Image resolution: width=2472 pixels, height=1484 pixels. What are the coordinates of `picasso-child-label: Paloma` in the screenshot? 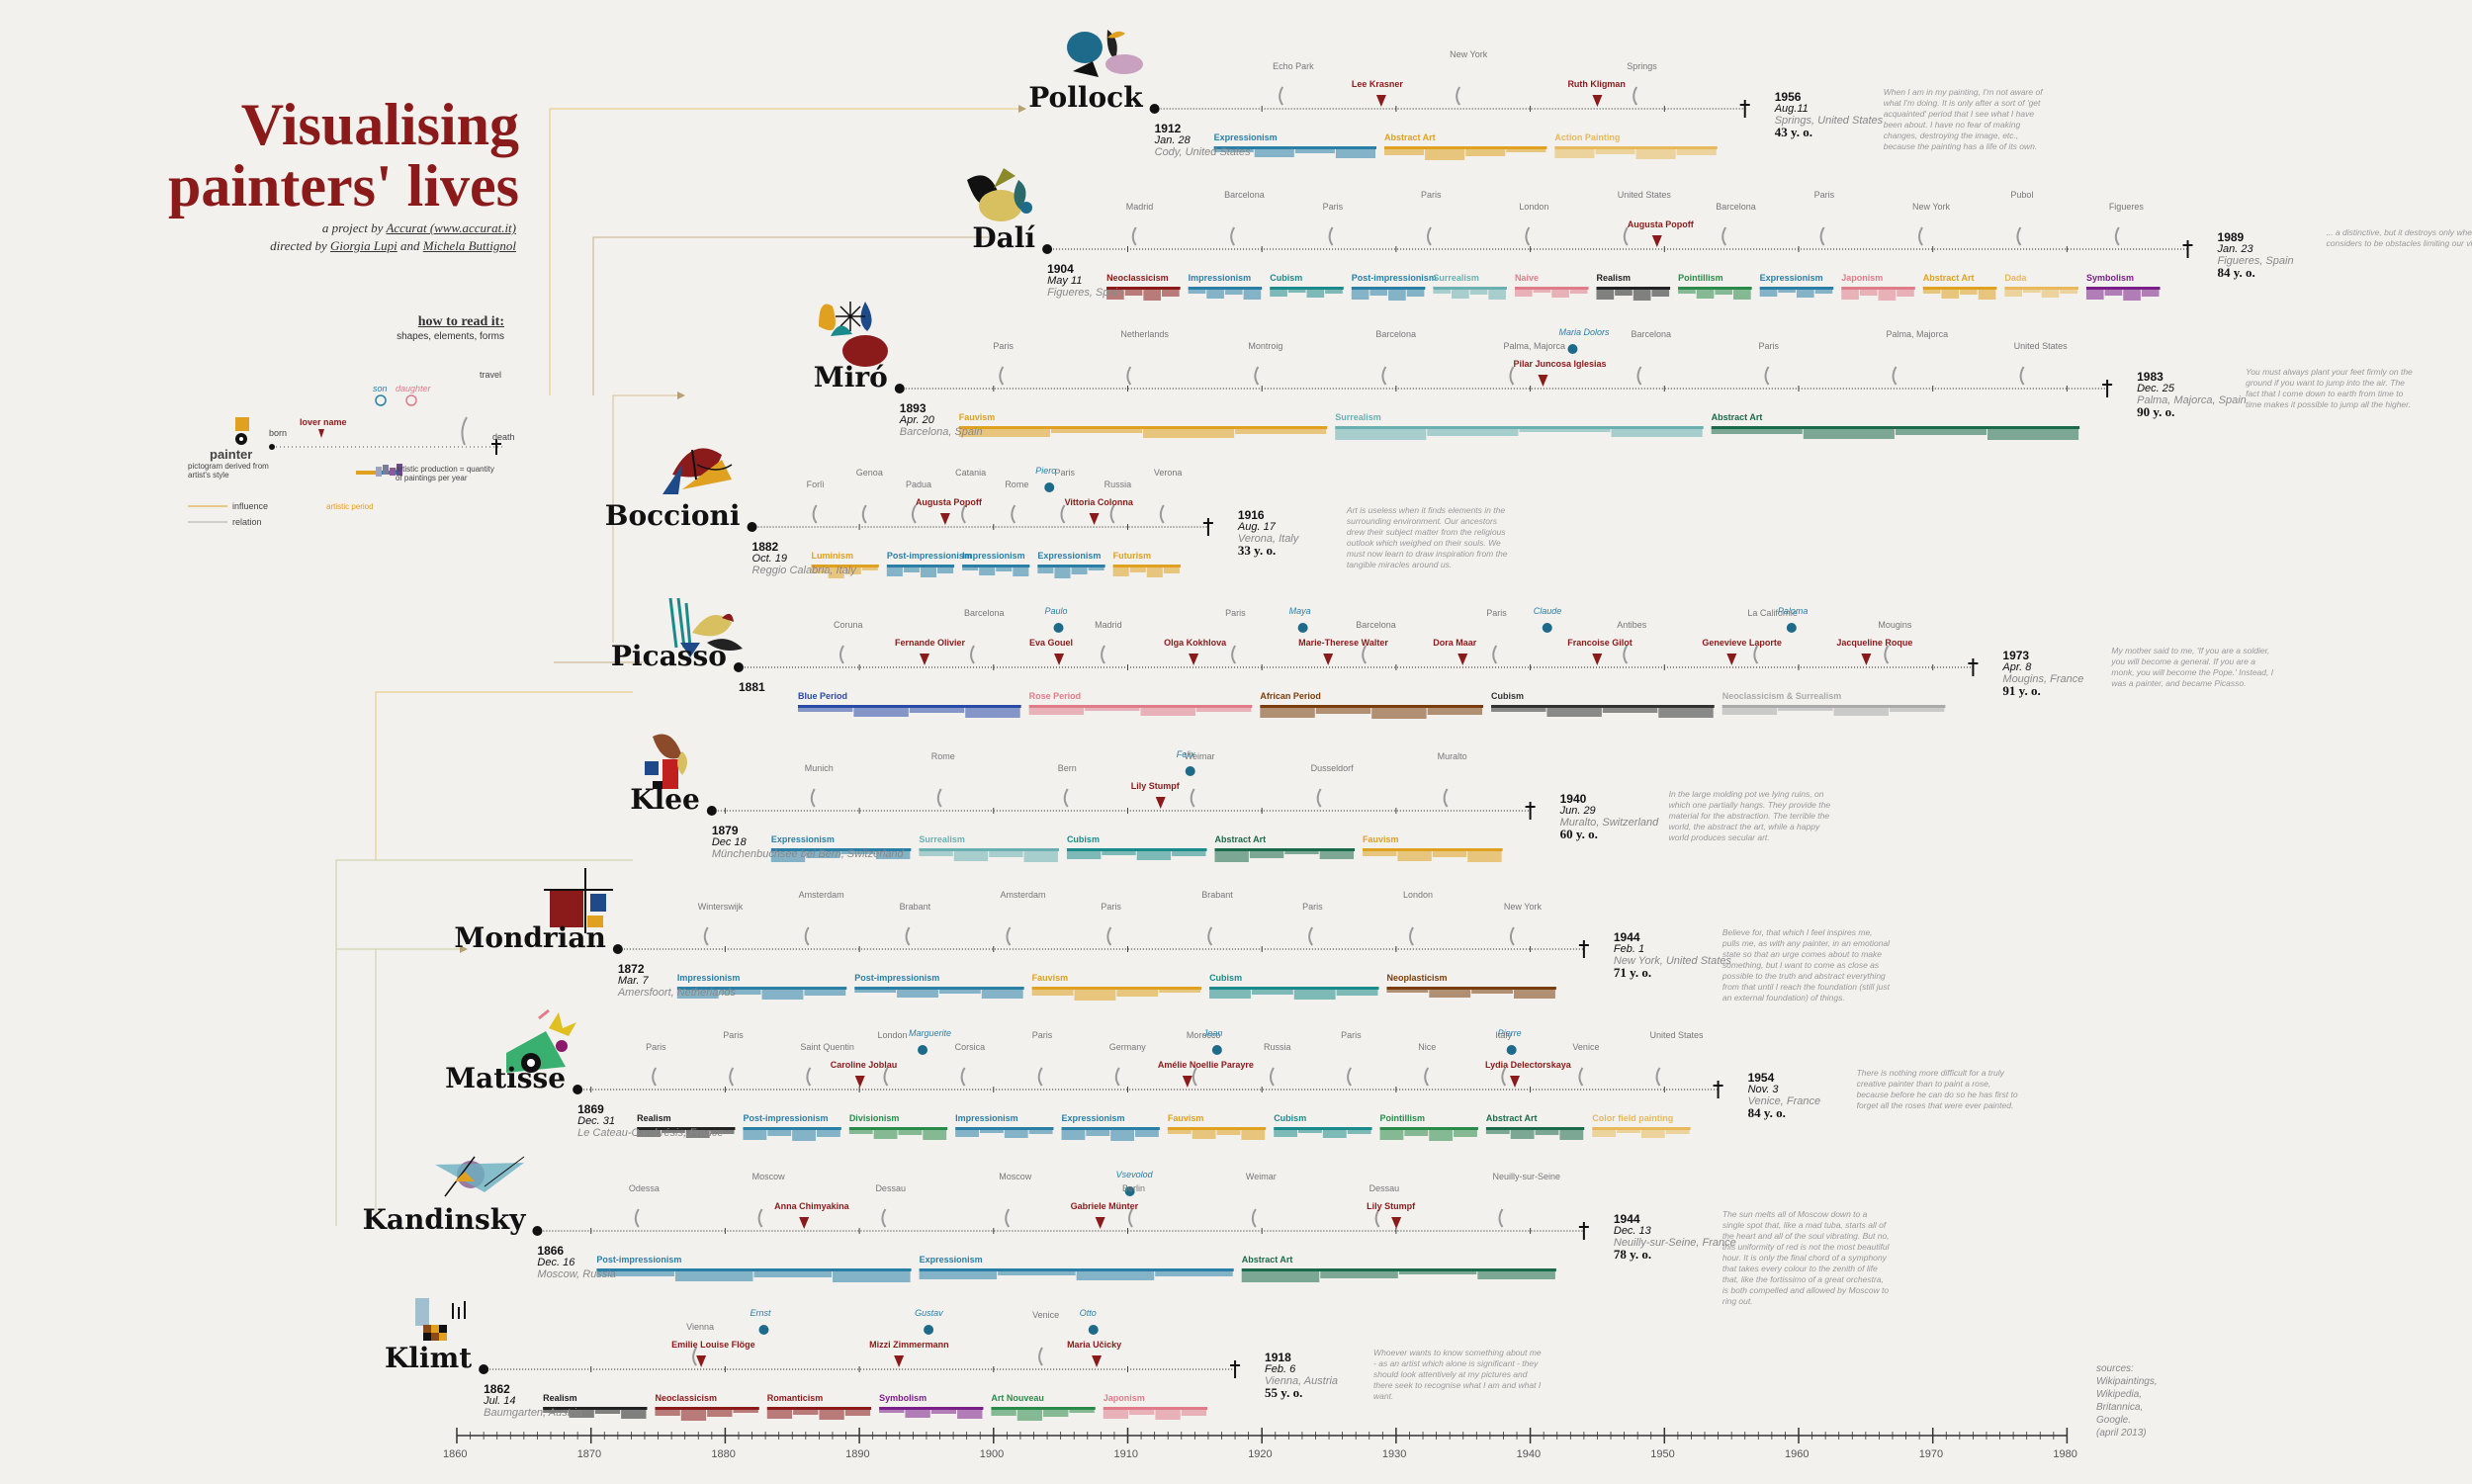 It's located at (1793, 611).